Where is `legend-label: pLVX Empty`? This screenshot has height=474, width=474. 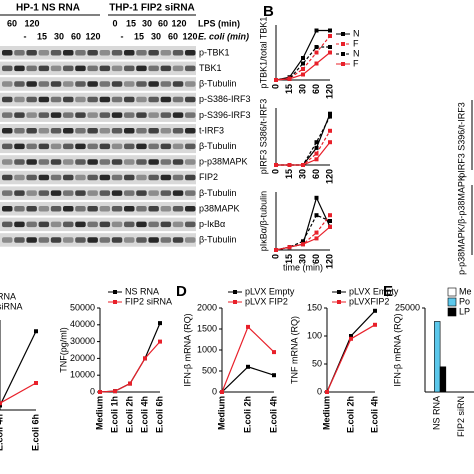
legend-label: pLVX Empty is located at coordinates (270, 291).